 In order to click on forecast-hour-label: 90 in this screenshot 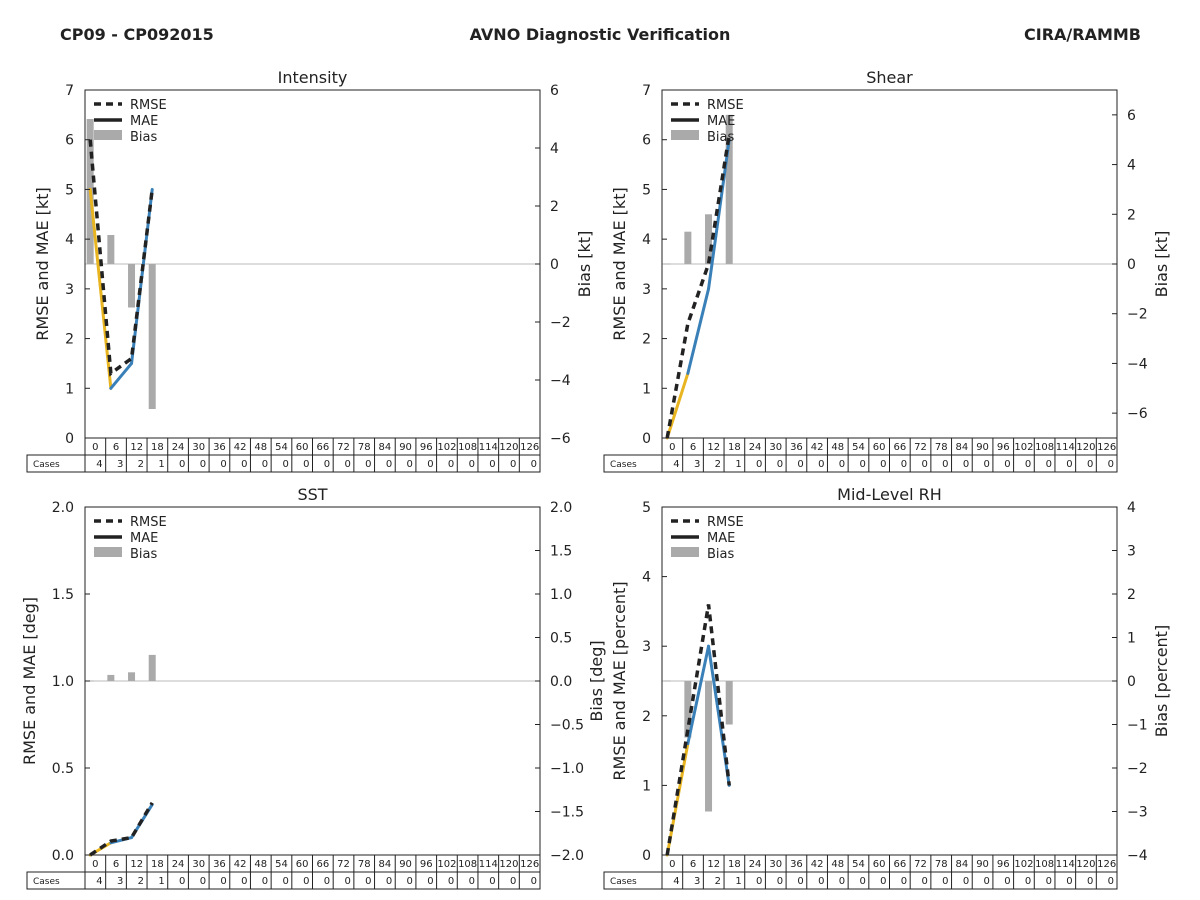, I will do `click(405, 447)`.